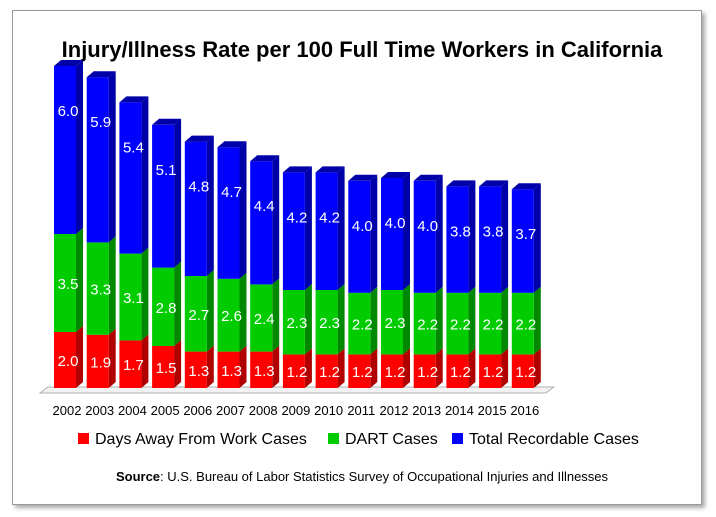 This screenshot has width=716, height=517. I want to click on data-label: 3.5, so click(68, 284).